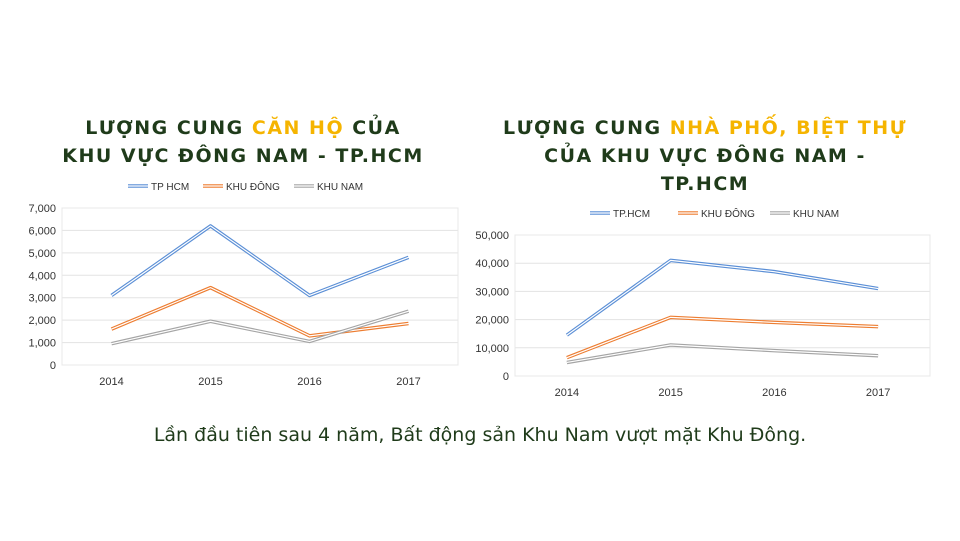 This screenshot has width=960, height=541. What do you see at coordinates (42, 299) in the screenshot?
I see `y-tick-label: 3,000` at bounding box center [42, 299].